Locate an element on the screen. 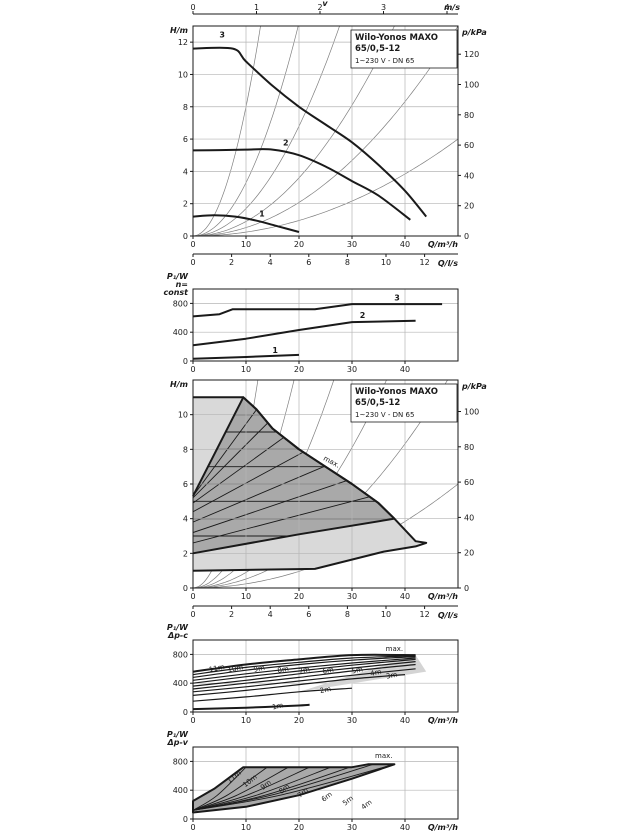 This screenshot has height=840, width=643. info-title-line1: Wilo-Yonos MAXO is located at coordinates (396, 392).